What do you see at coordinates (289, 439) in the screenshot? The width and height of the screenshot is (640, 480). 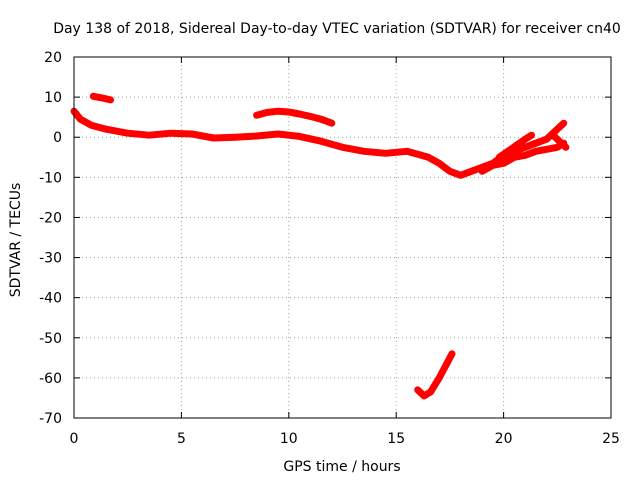 I see `x-tick-label: 10` at bounding box center [289, 439].